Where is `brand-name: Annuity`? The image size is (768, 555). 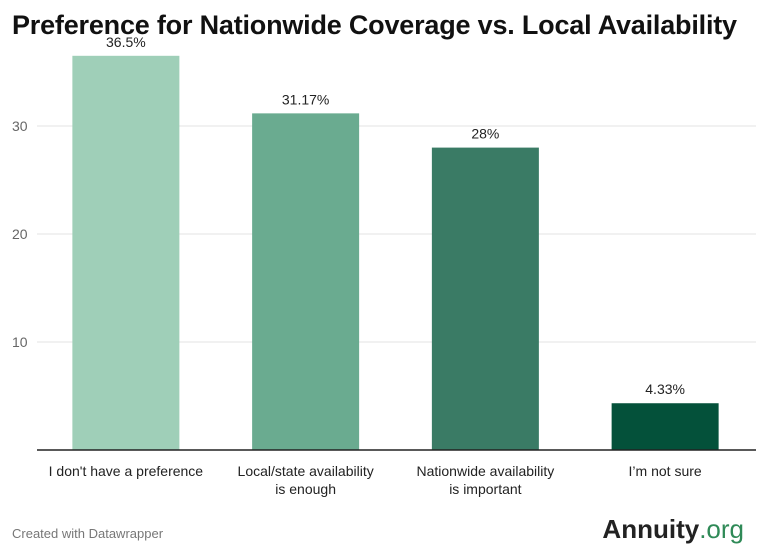 brand-name: Annuity is located at coordinates (651, 529).